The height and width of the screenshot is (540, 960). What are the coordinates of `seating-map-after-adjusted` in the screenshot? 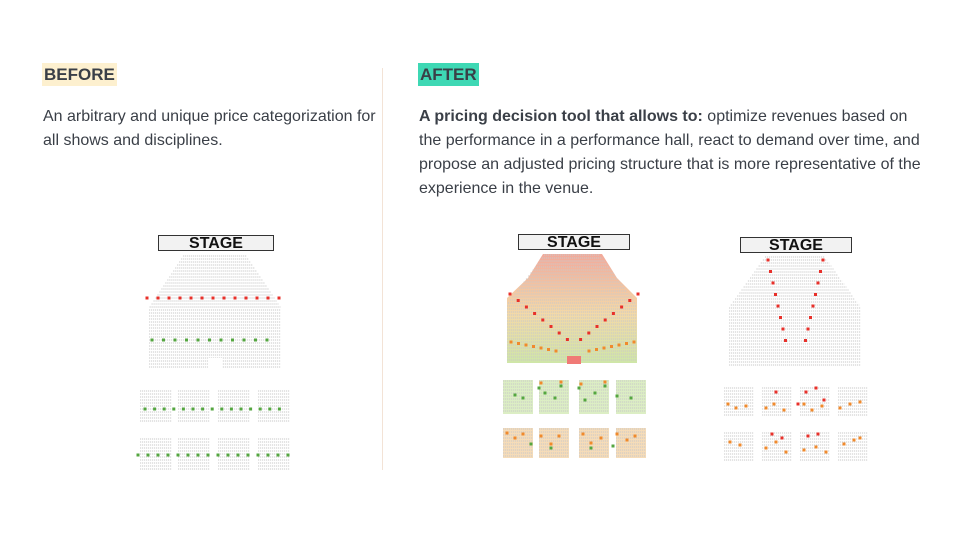 It's located at (795, 359).